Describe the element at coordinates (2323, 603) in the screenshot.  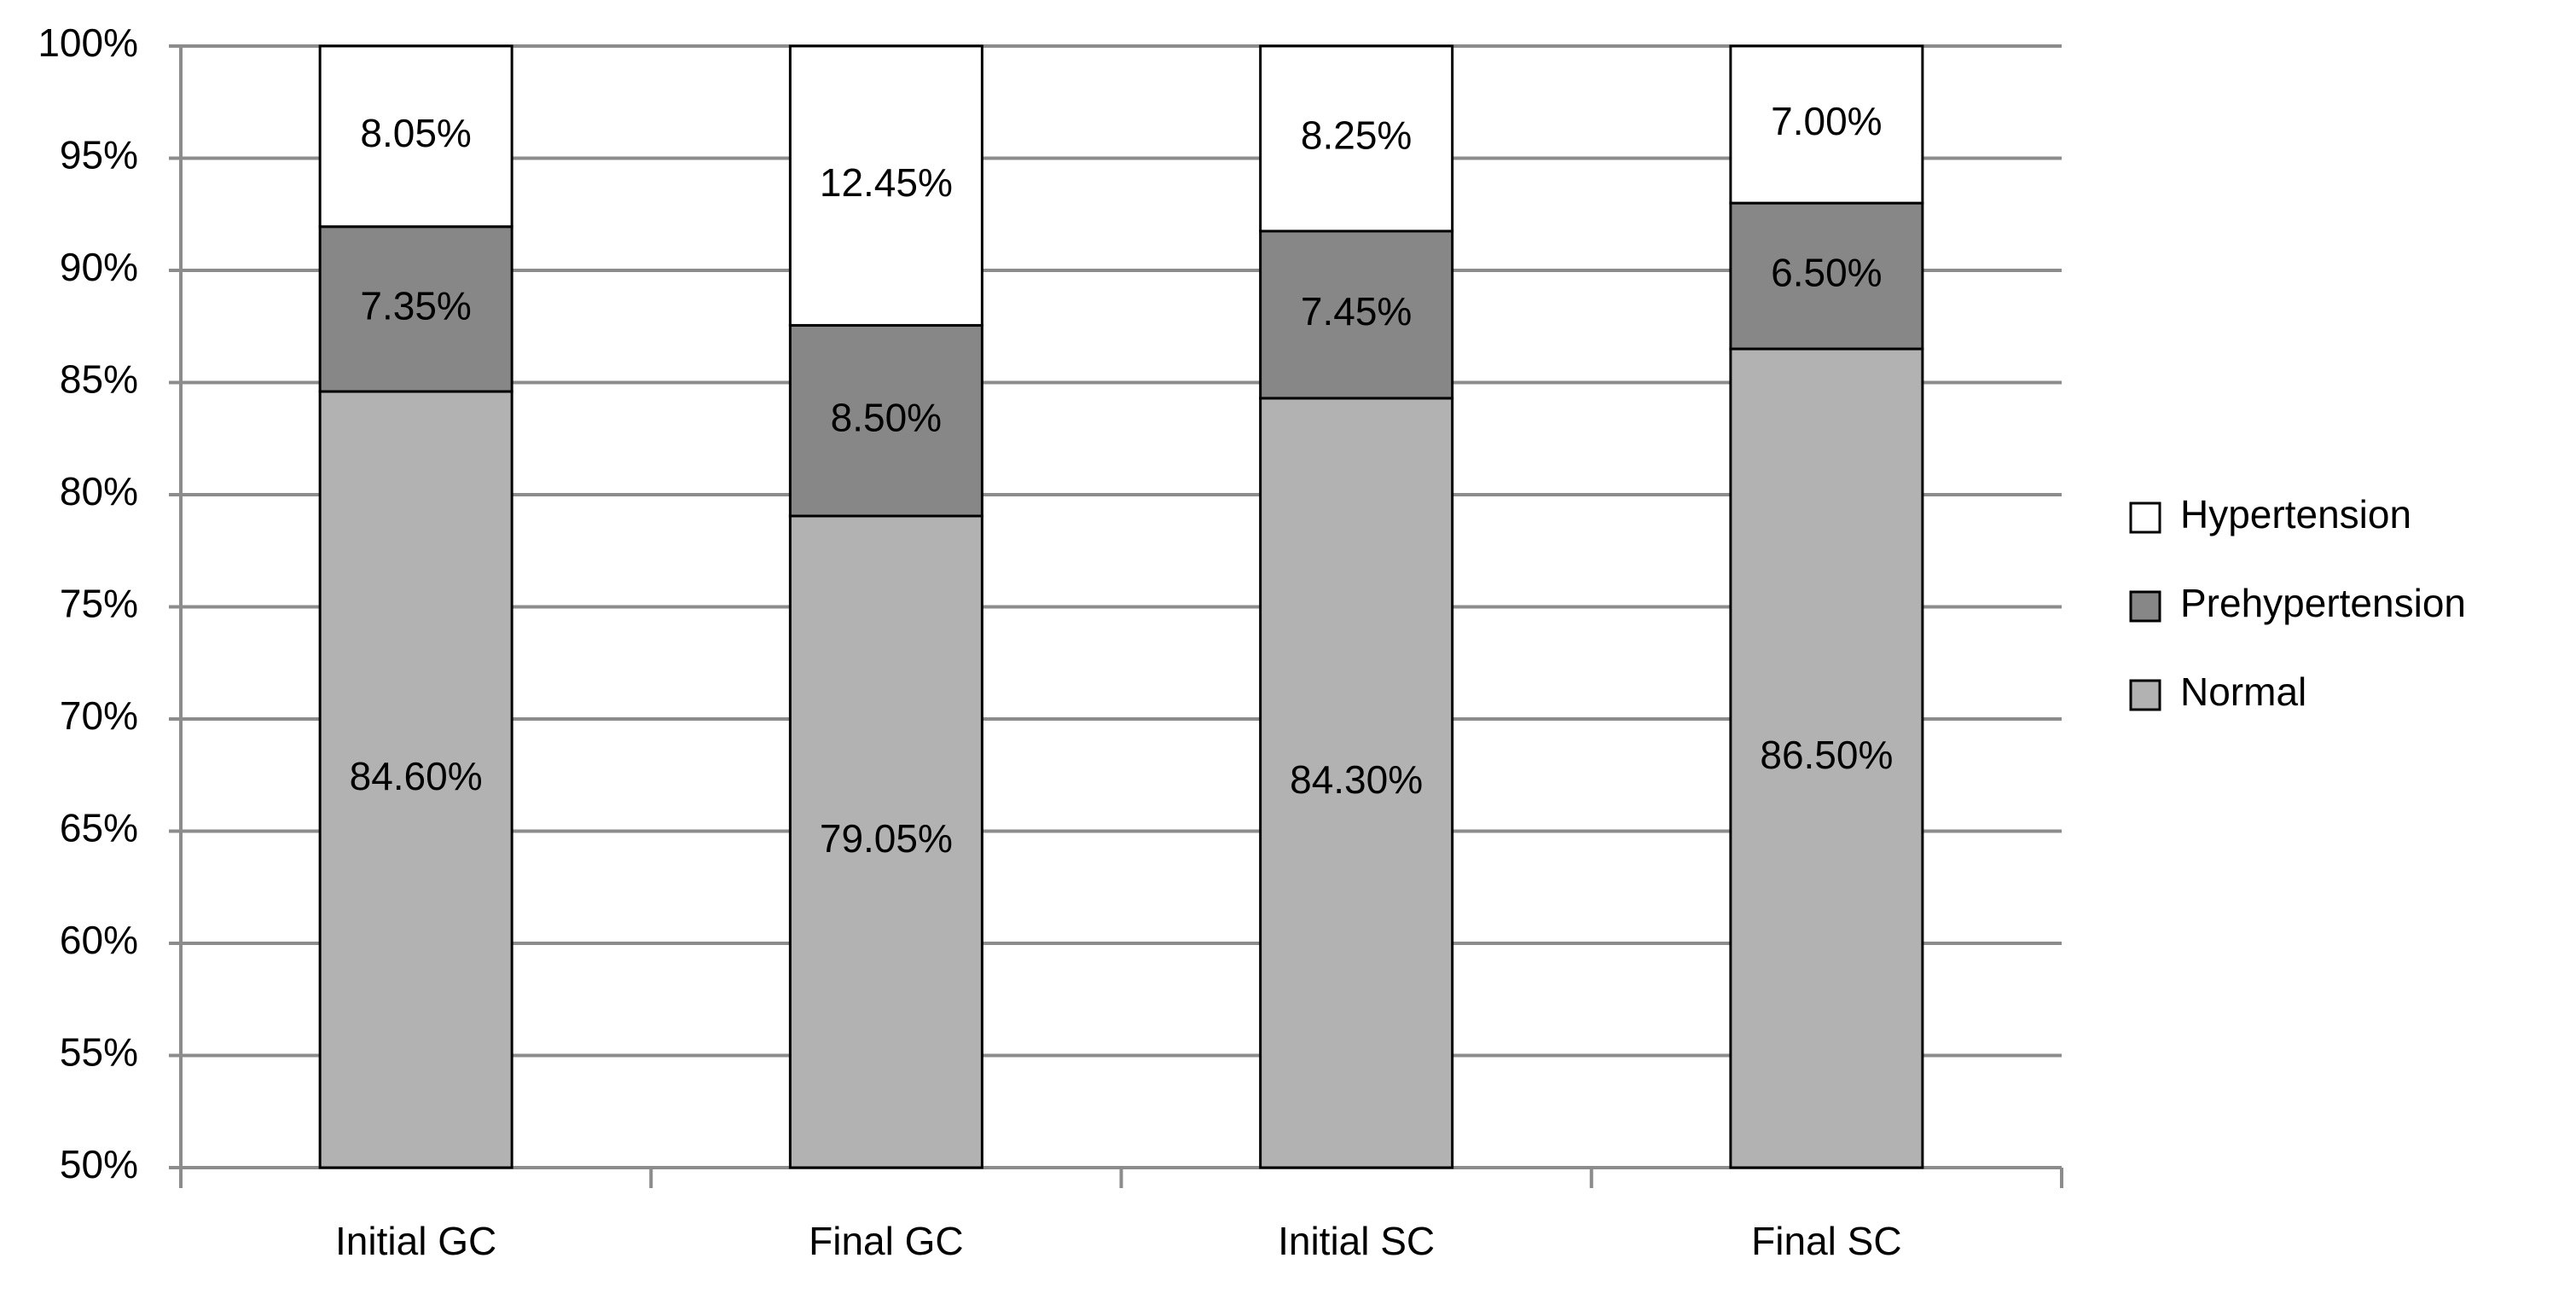
I see `legend-label: Prehypertension` at that location.